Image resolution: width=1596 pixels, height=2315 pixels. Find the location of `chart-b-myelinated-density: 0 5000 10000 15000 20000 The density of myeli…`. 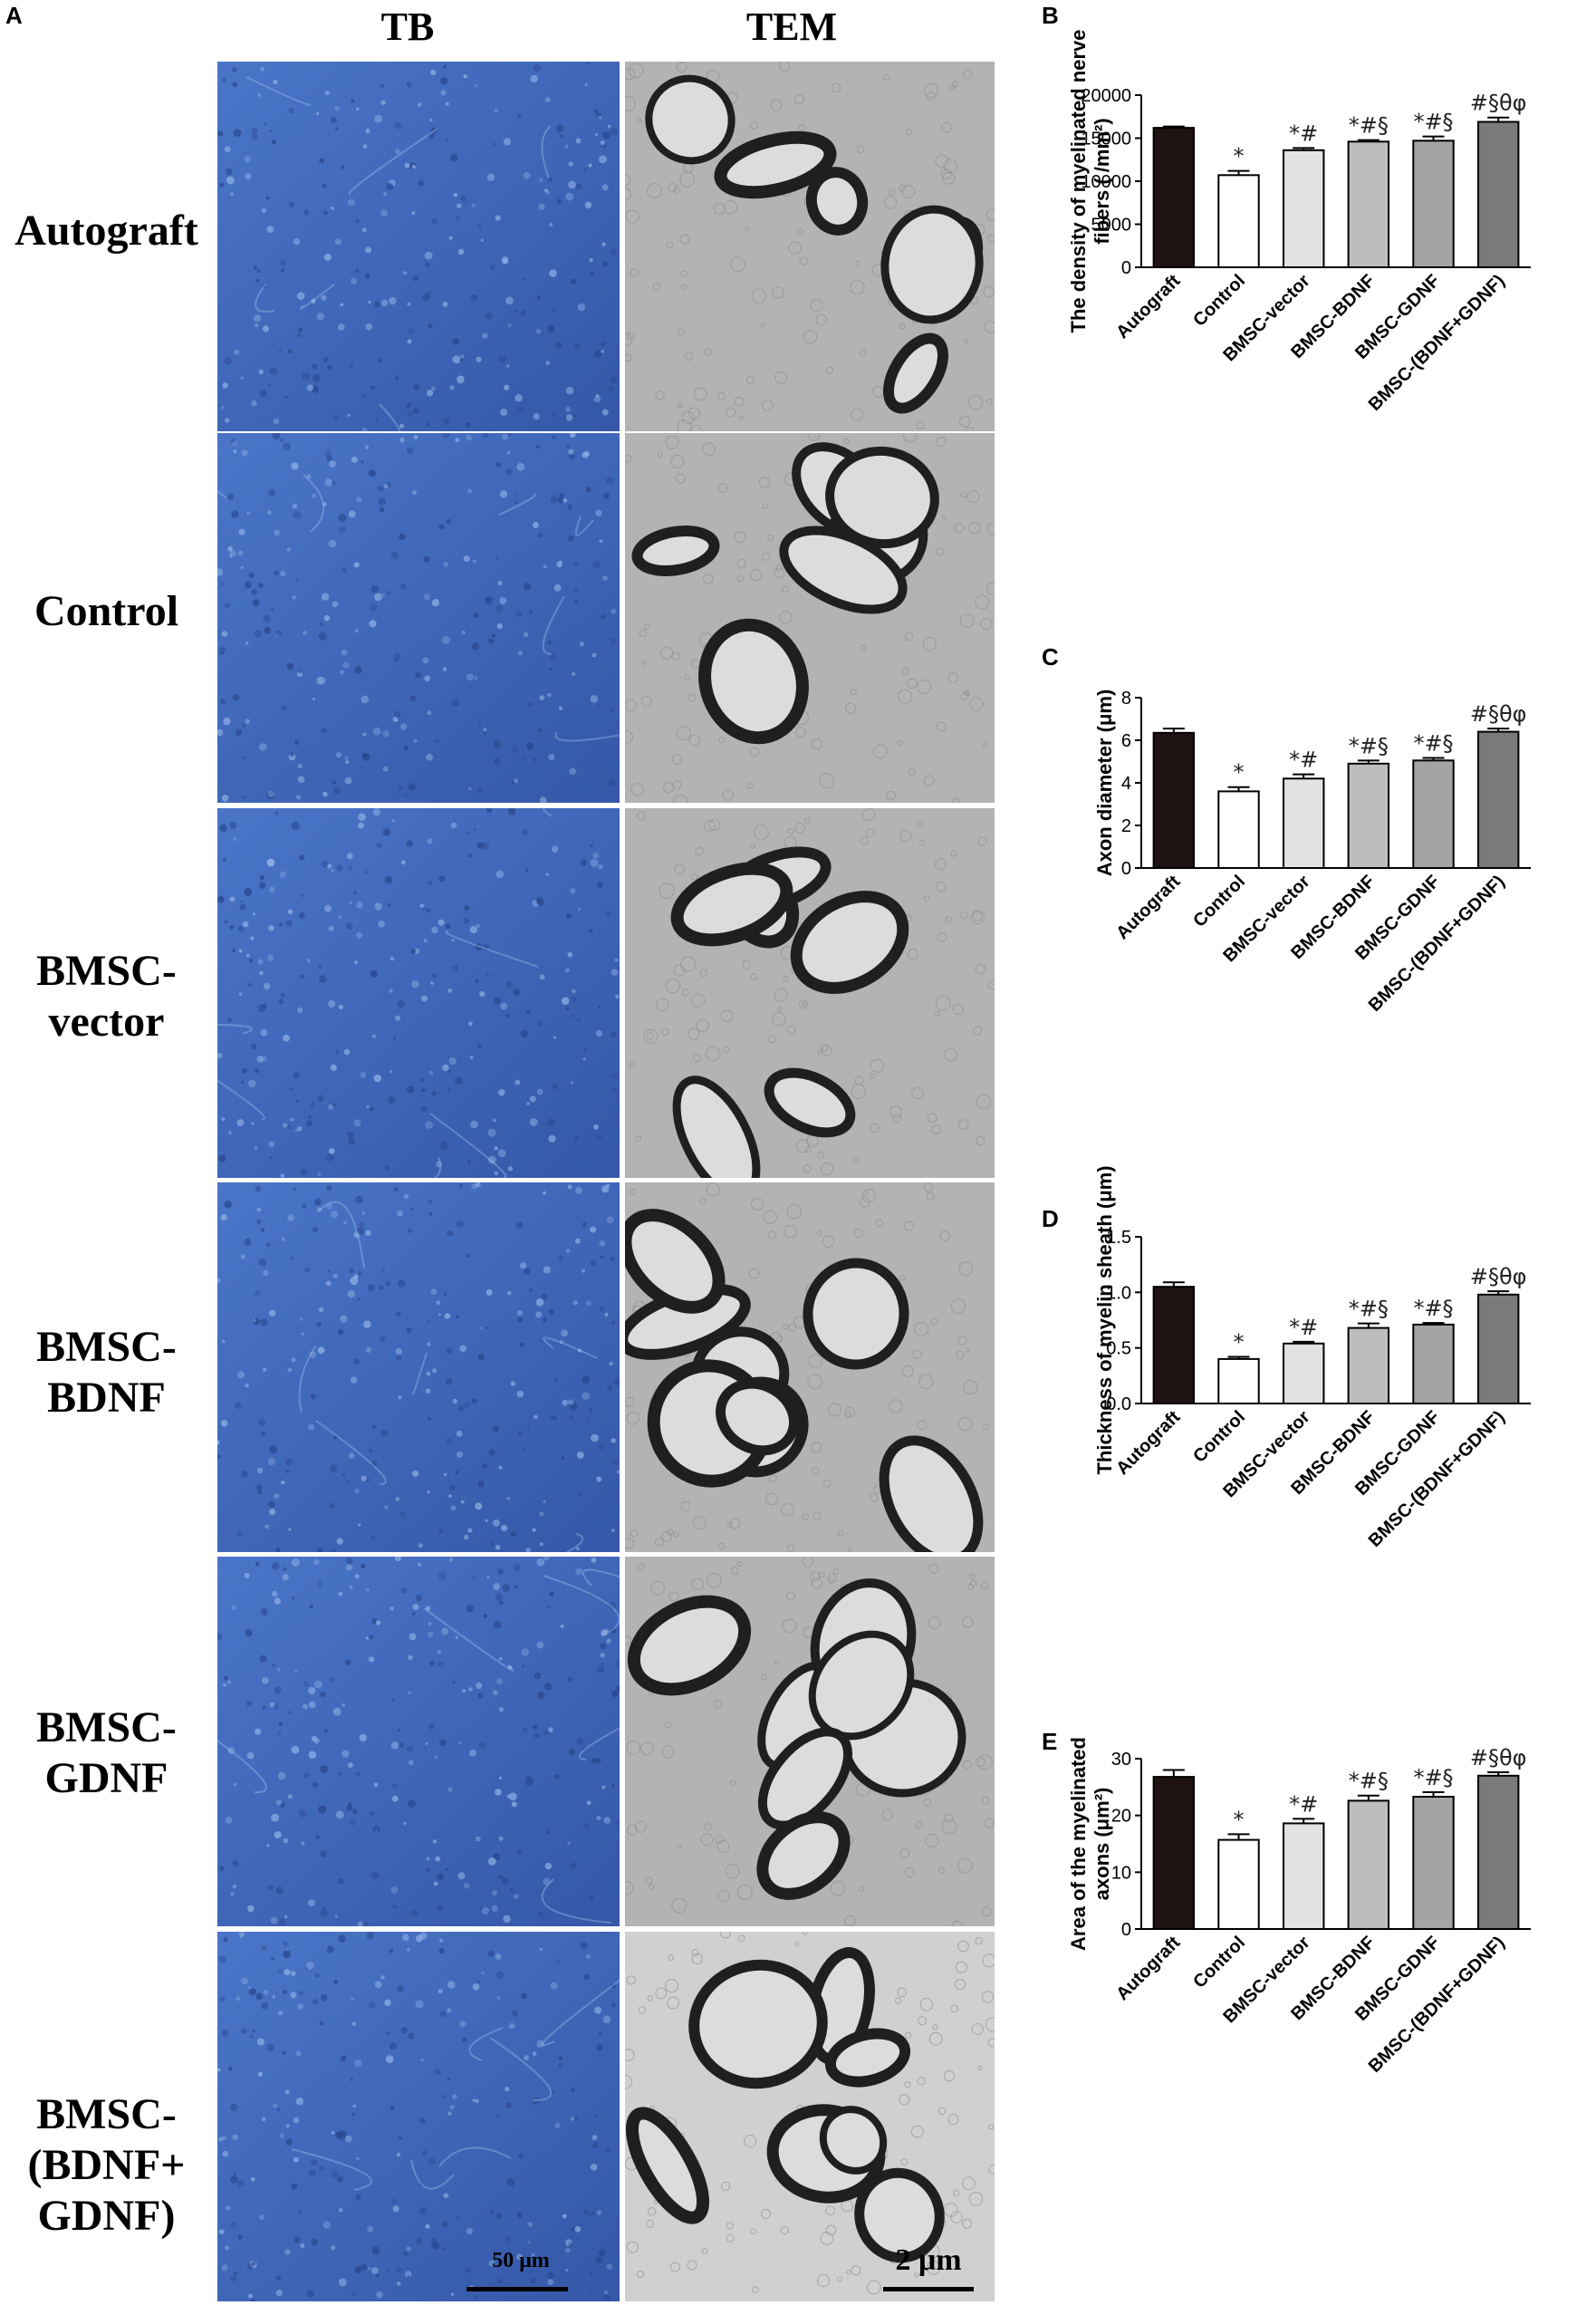

chart-b-myelinated-density: 0 5000 10000 15000 20000 The density of myeli… is located at coordinates (1310, 317).